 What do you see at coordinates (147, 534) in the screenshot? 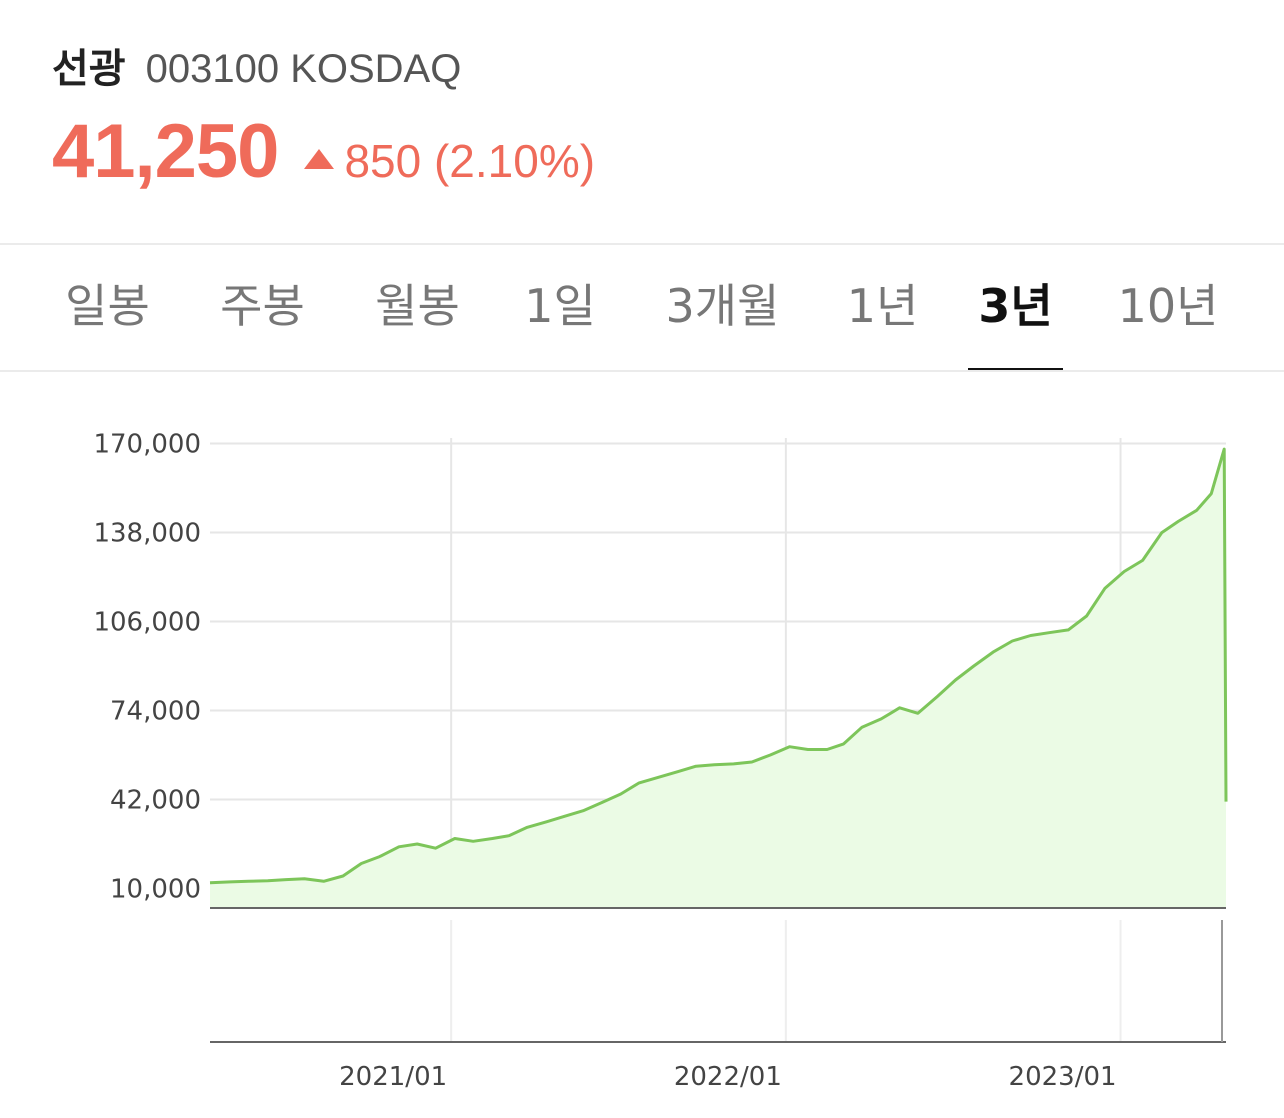
I see `y-tick-label: 138,000` at bounding box center [147, 534].